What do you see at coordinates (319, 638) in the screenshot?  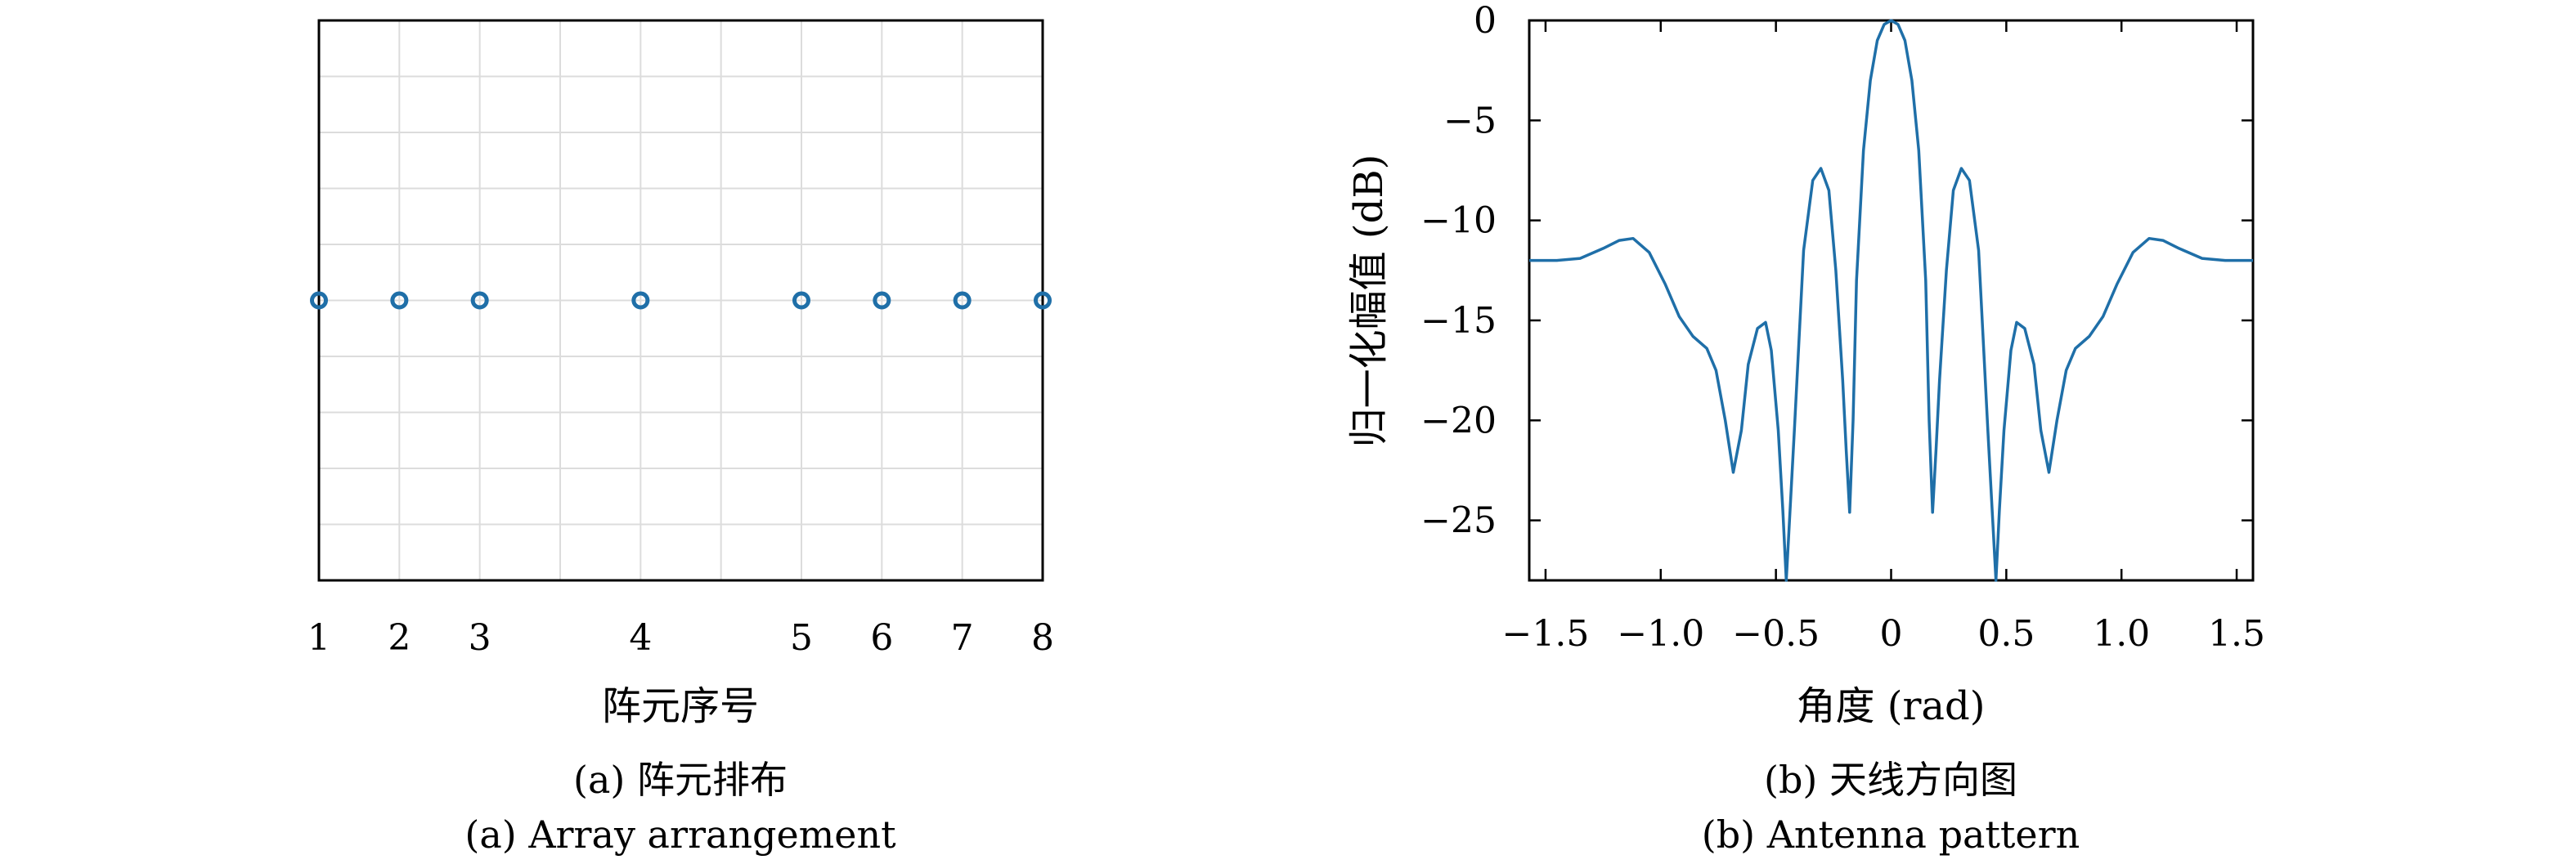 I see `panel-a-x-tick-label: 1` at bounding box center [319, 638].